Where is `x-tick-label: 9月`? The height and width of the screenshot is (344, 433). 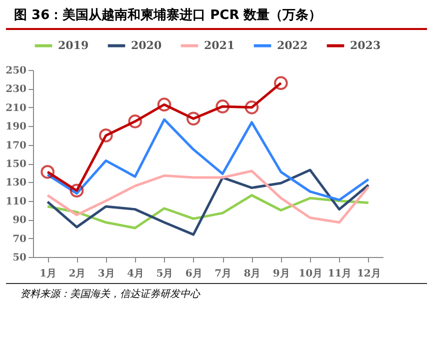
x-tick-label: 9月 is located at coordinates (281, 274).